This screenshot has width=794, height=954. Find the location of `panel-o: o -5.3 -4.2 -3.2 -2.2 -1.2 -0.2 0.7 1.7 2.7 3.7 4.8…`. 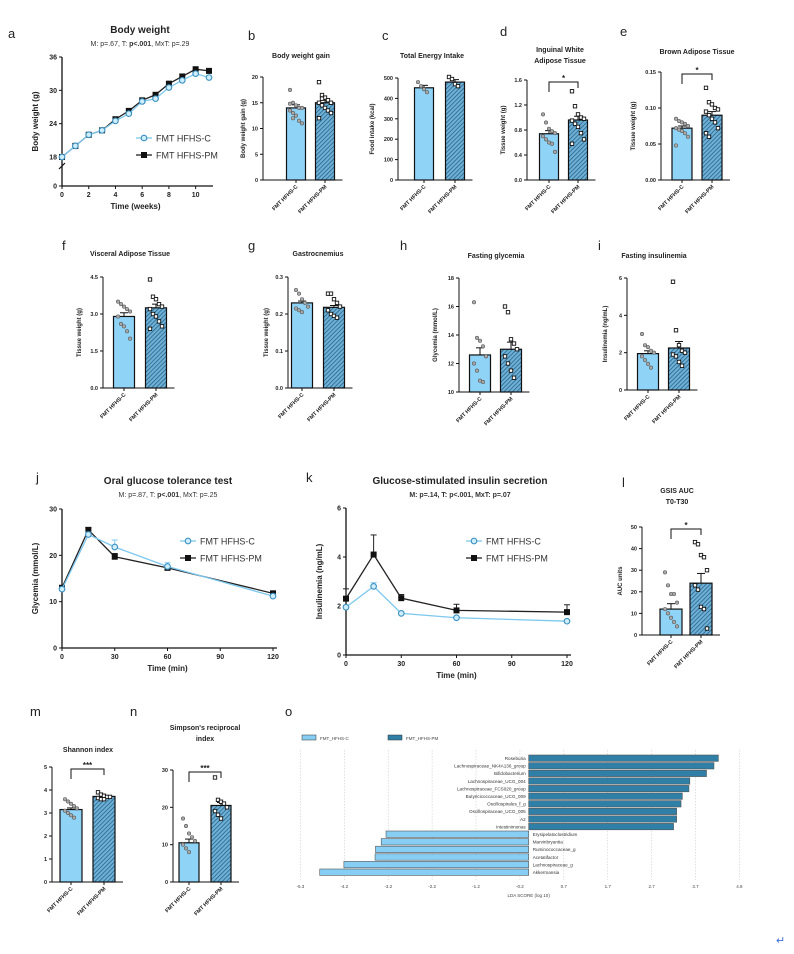

panel-o: o -5.3 -4.2 -3.2 -2.2 -1.2 -0.2 0.7 1.7 2.7 3.7 4.8… is located at coordinates (514, 801).